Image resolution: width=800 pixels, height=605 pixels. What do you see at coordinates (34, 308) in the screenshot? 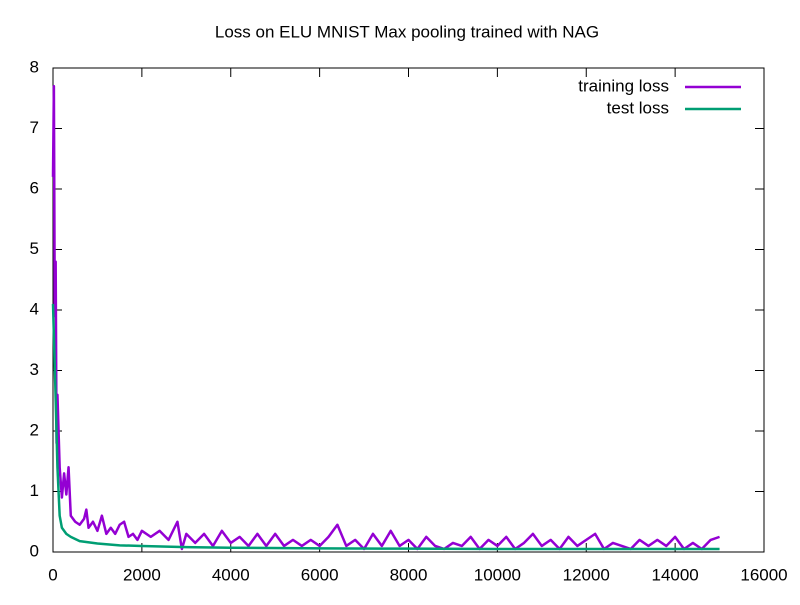
I see `y-tick-label: 4` at bounding box center [34, 308].